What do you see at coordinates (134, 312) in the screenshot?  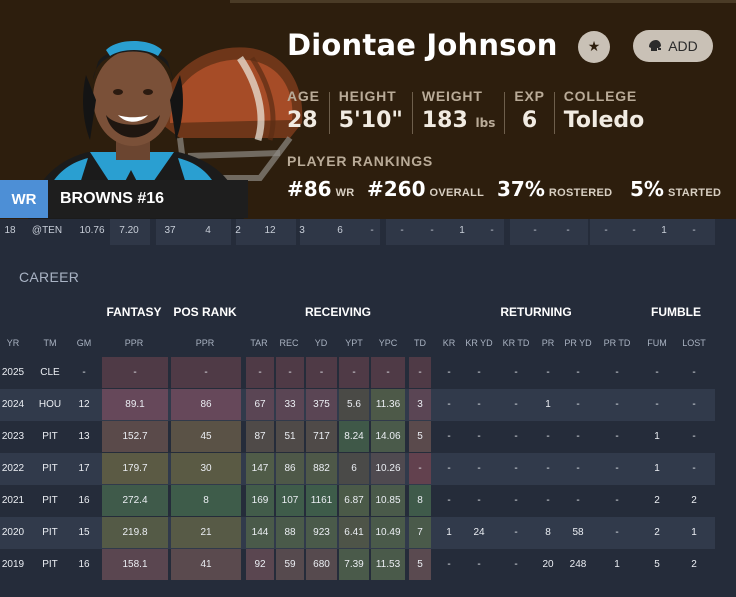 I see `career-group-header: FANTASY` at bounding box center [134, 312].